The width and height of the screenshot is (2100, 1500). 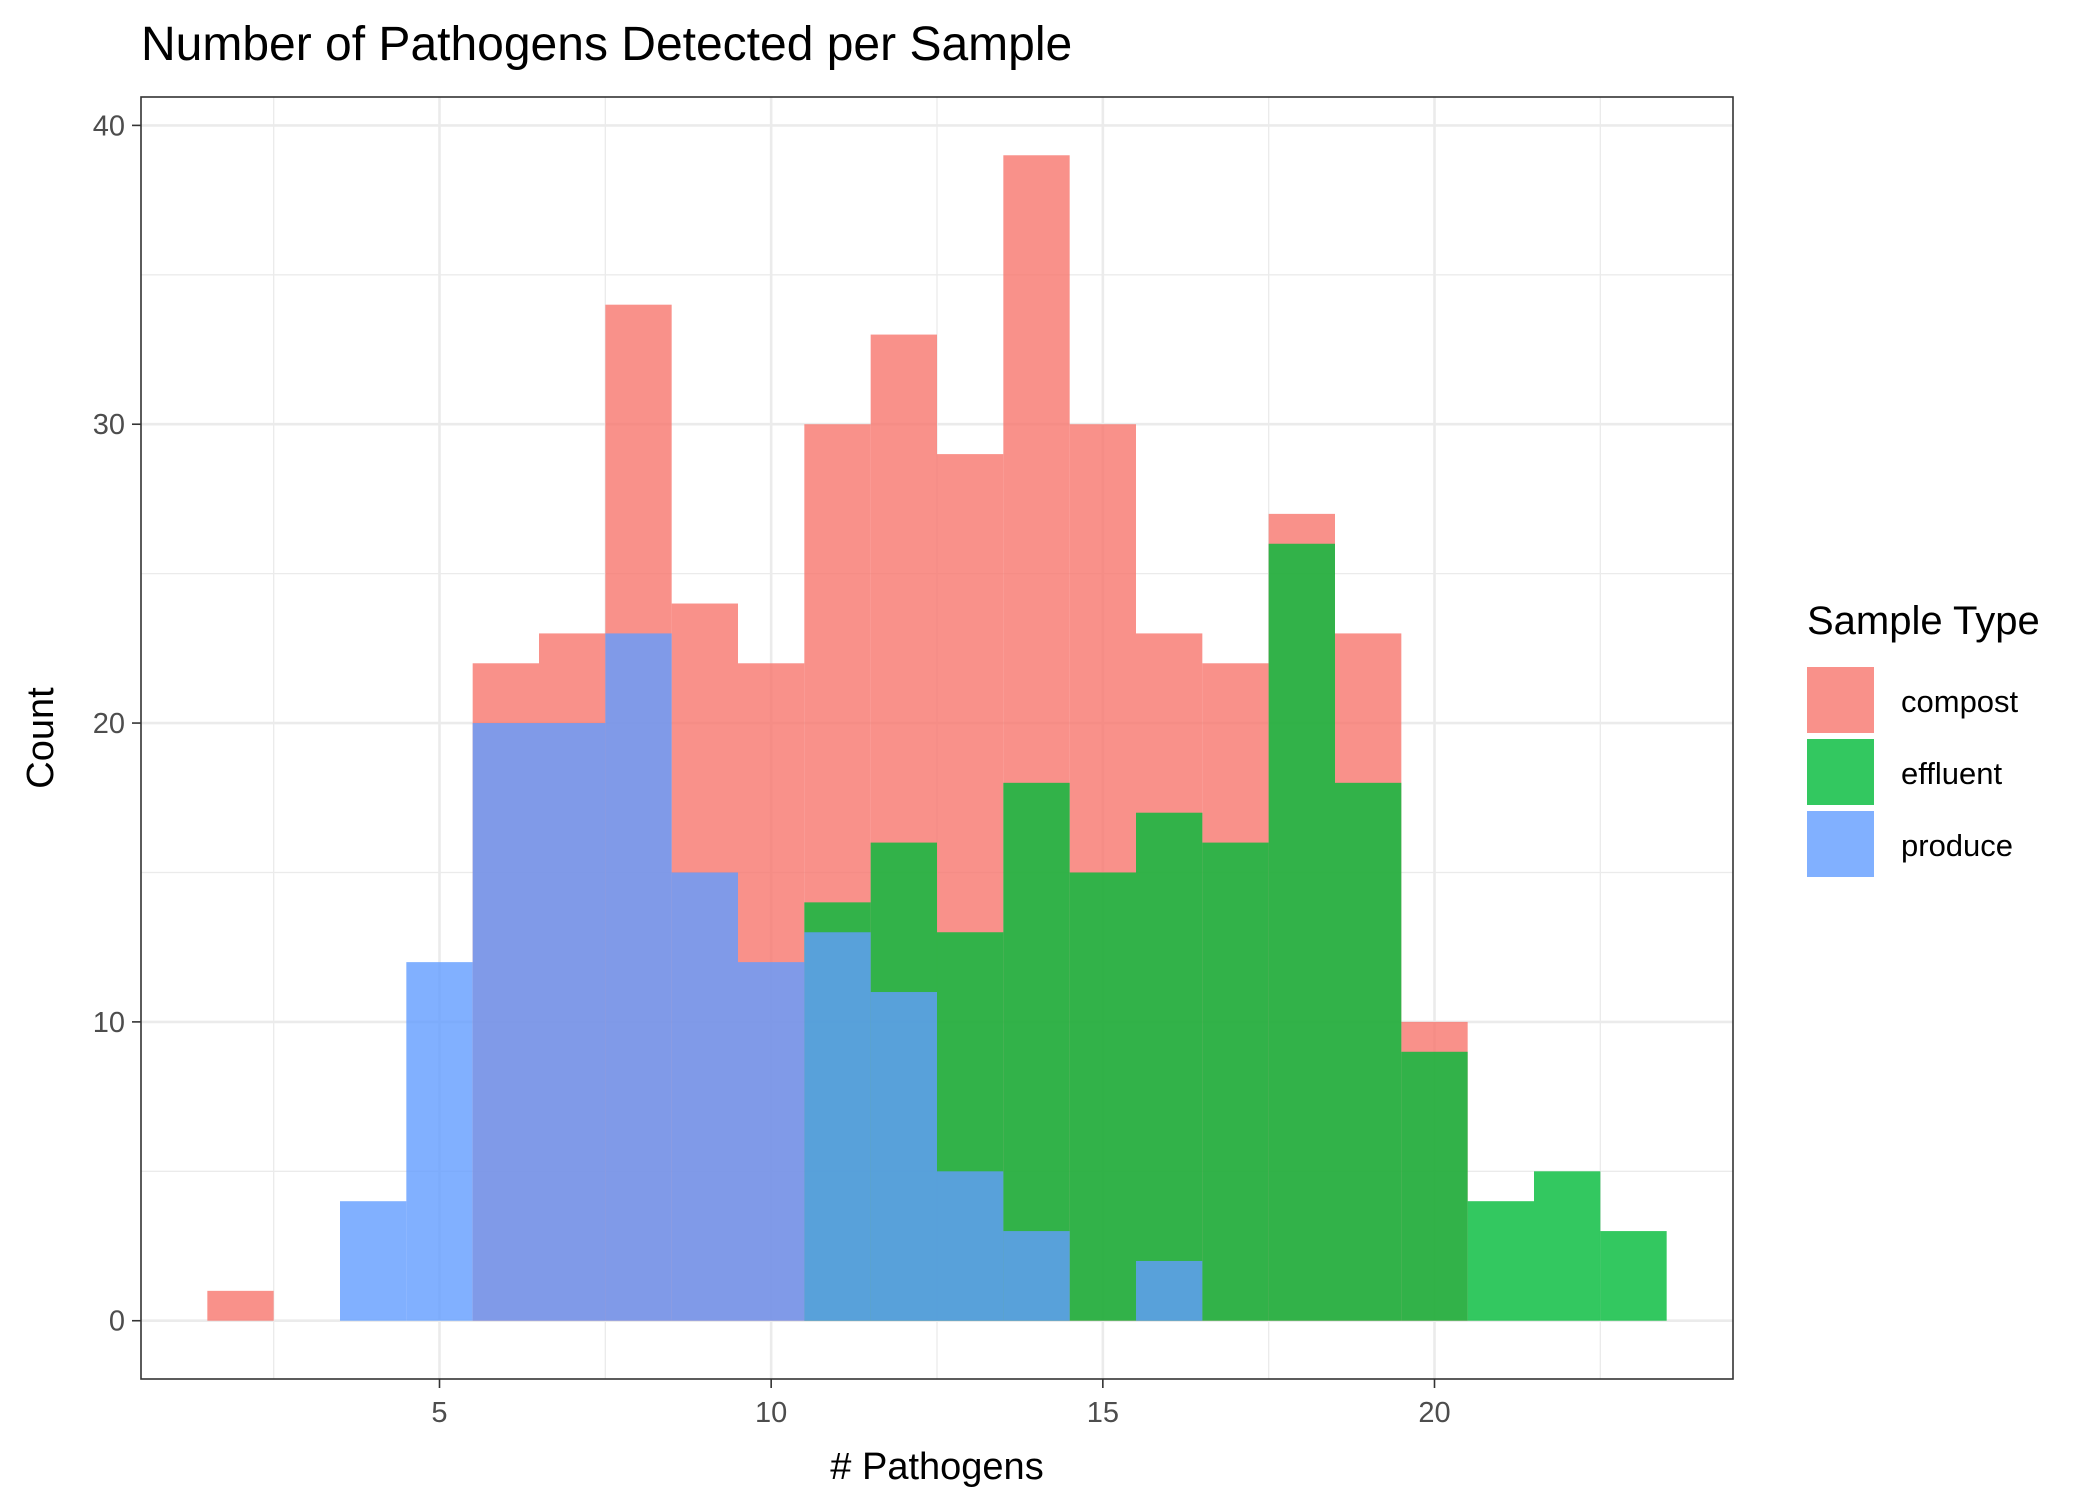 I want to click on legend-key-effluent: effluent, so click(x=1905, y=772).